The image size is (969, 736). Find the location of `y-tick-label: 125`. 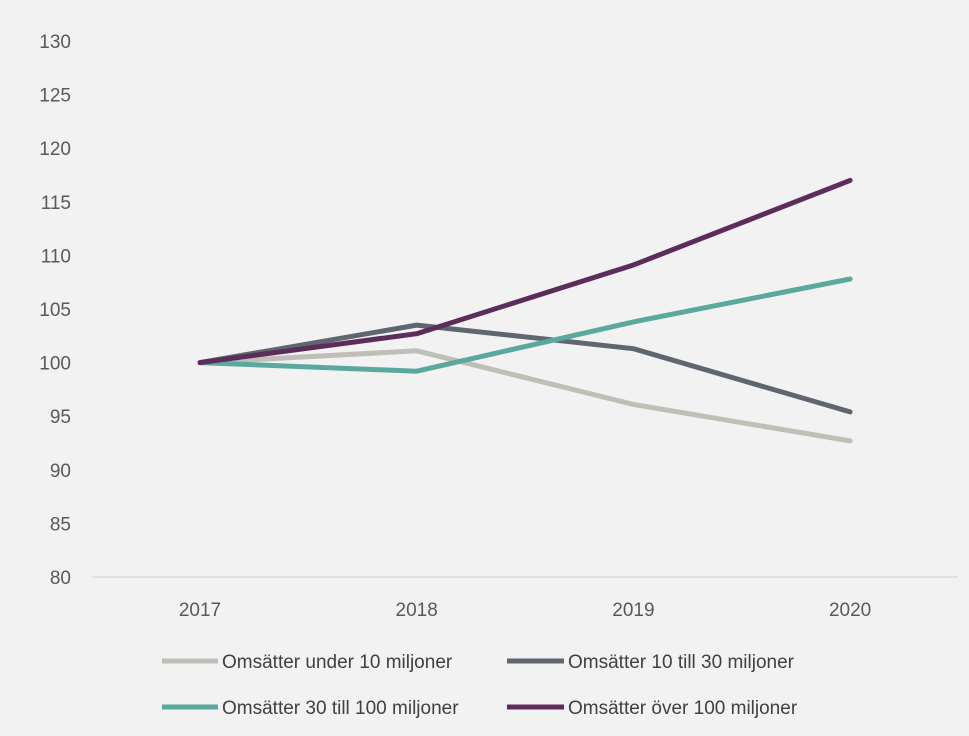

y-tick-label: 125 is located at coordinates (55, 96).